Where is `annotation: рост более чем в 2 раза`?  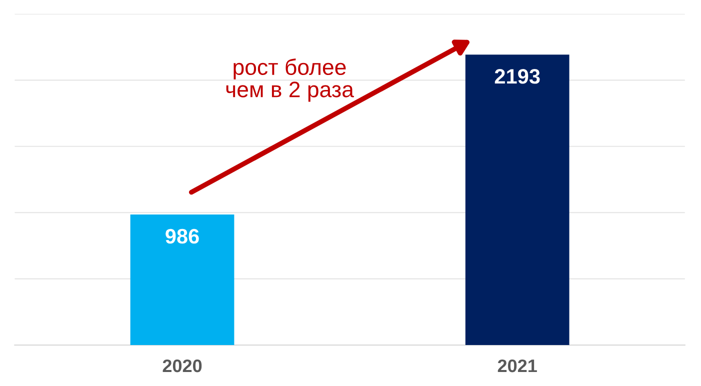 annotation: рост более чем в 2 раза is located at coordinates (290, 80).